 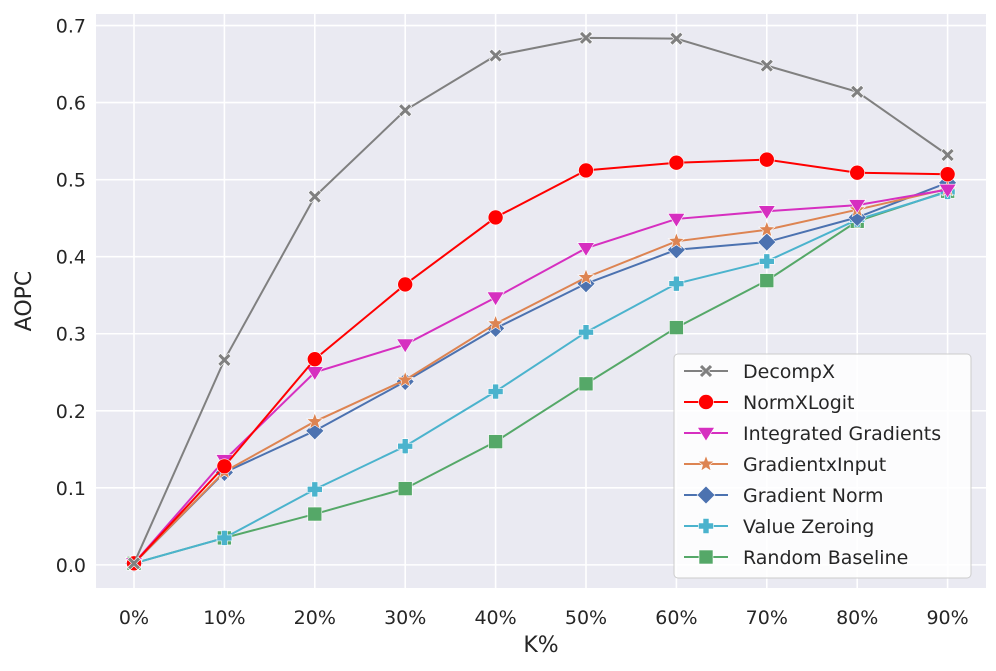 What do you see at coordinates (842, 434) in the screenshot?
I see `legend-label: Integrated Gradients` at bounding box center [842, 434].